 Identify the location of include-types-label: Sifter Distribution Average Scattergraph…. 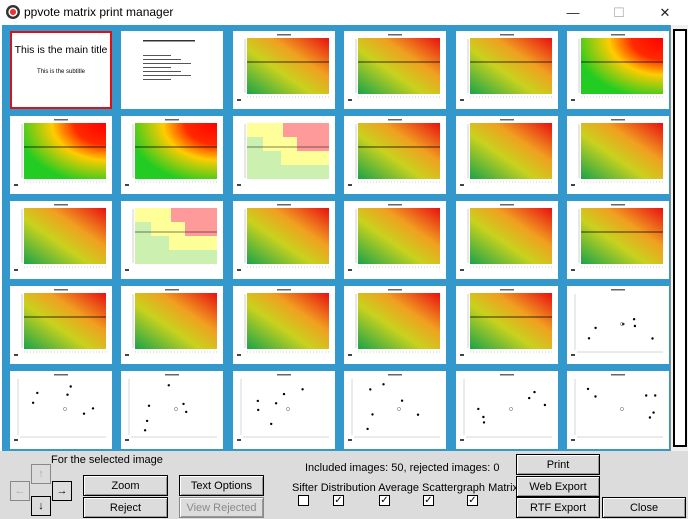
(405, 488).